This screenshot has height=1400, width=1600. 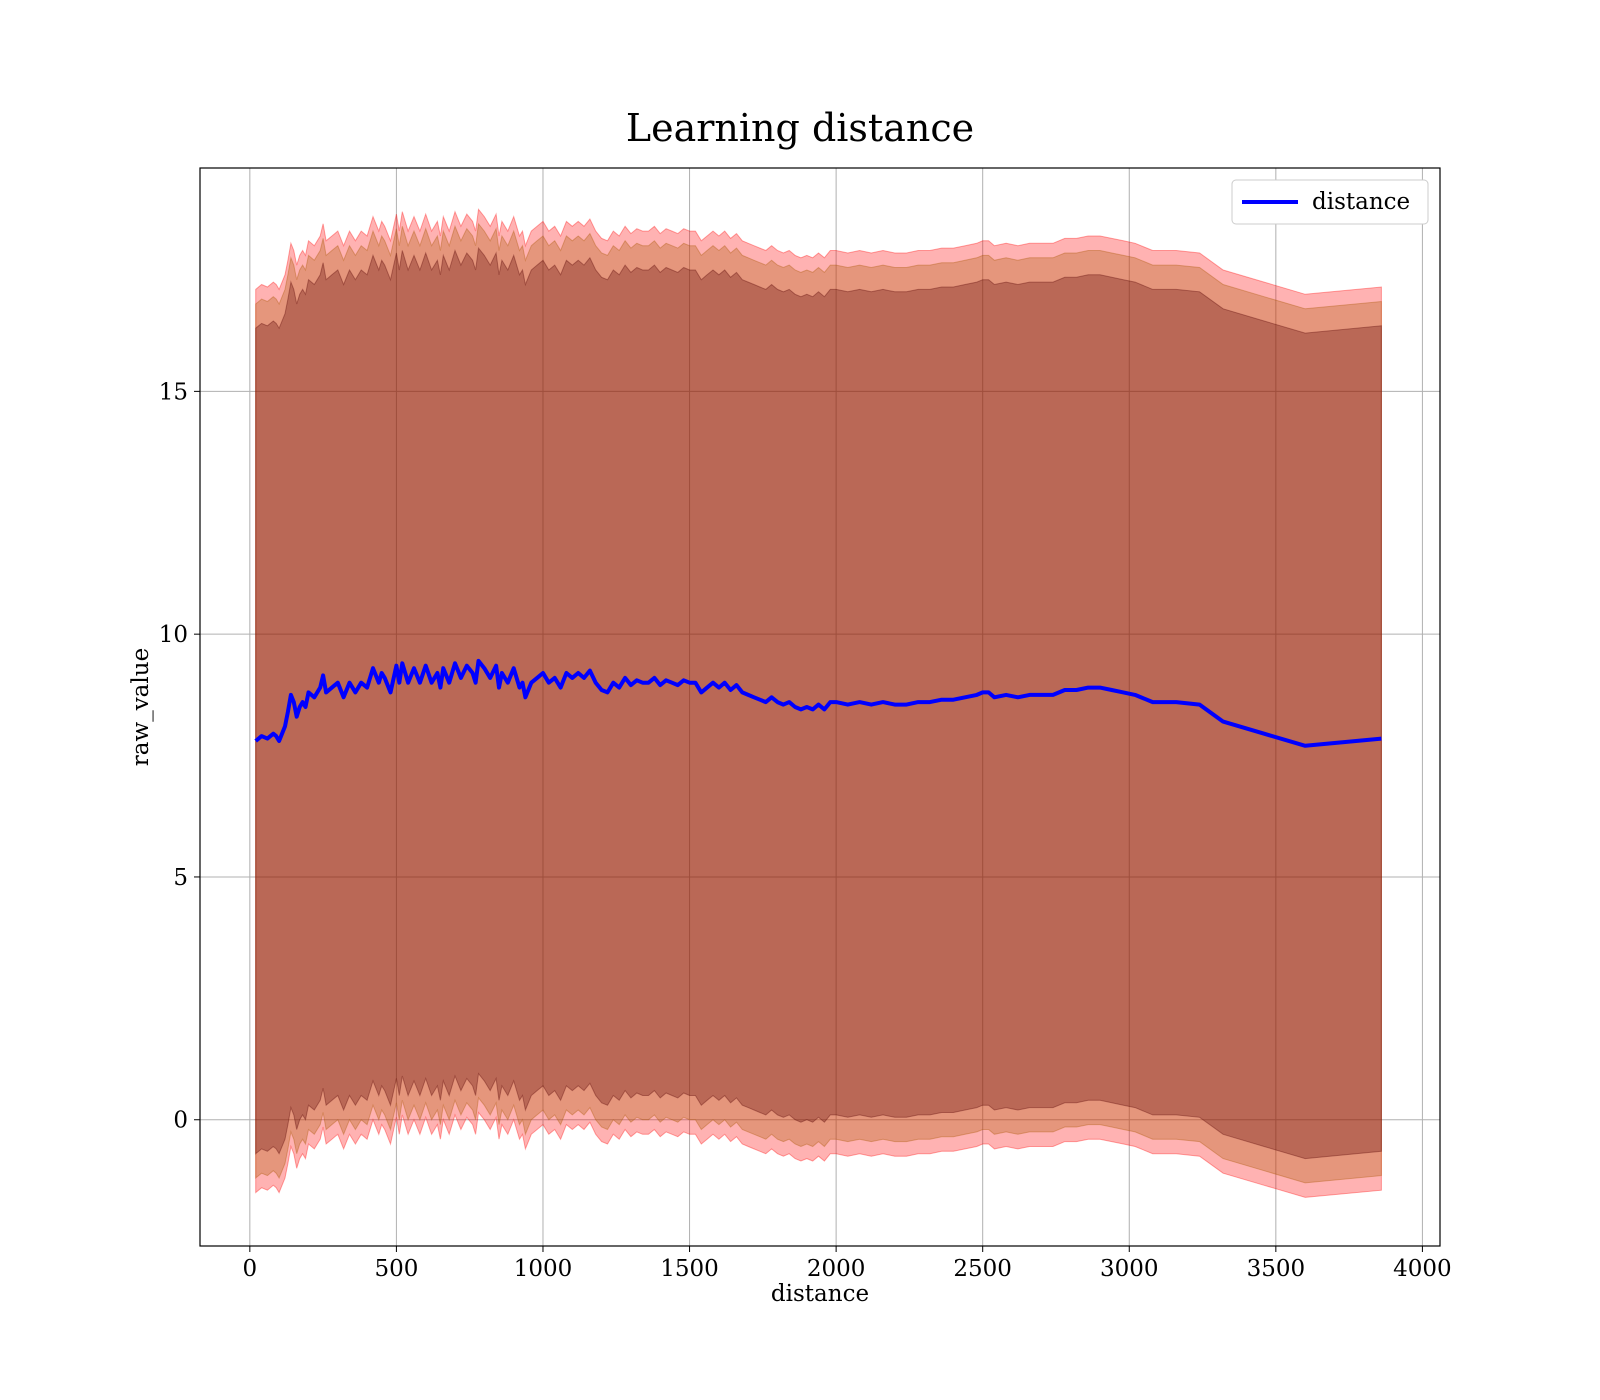 What do you see at coordinates (543, 1269) in the screenshot?
I see `x-tick-label: 1000` at bounding box center [543, 1269].